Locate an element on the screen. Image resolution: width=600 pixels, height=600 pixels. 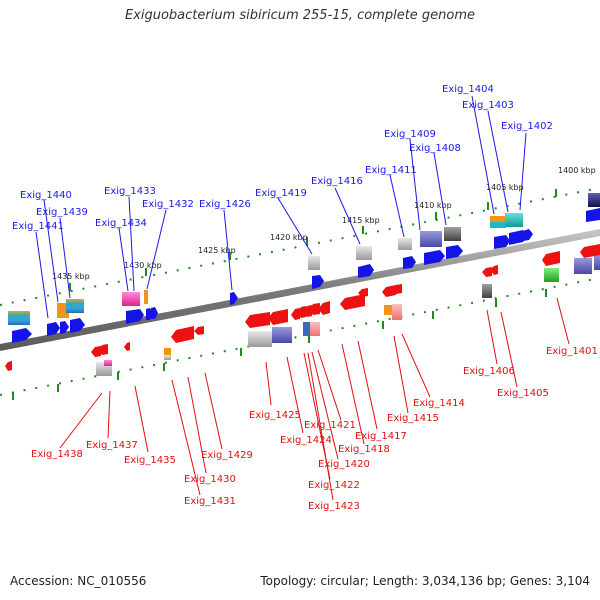
gene-label: Exig_1419 is located at coordinates (281, 193).